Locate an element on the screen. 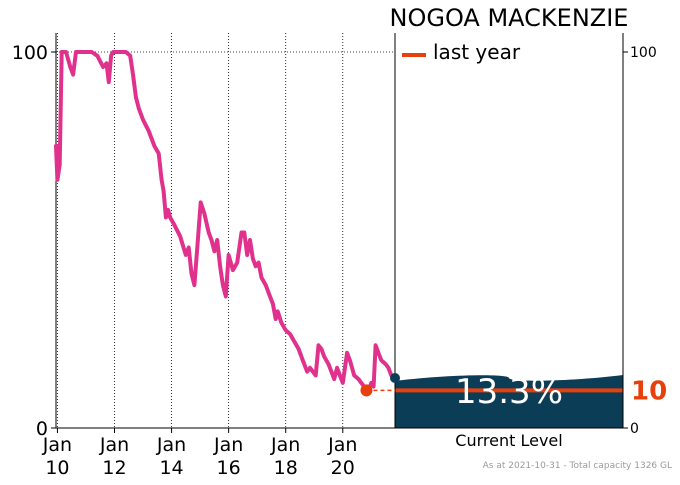  y-axis-ticks: 0 100 is located at coordinates (34, 241).